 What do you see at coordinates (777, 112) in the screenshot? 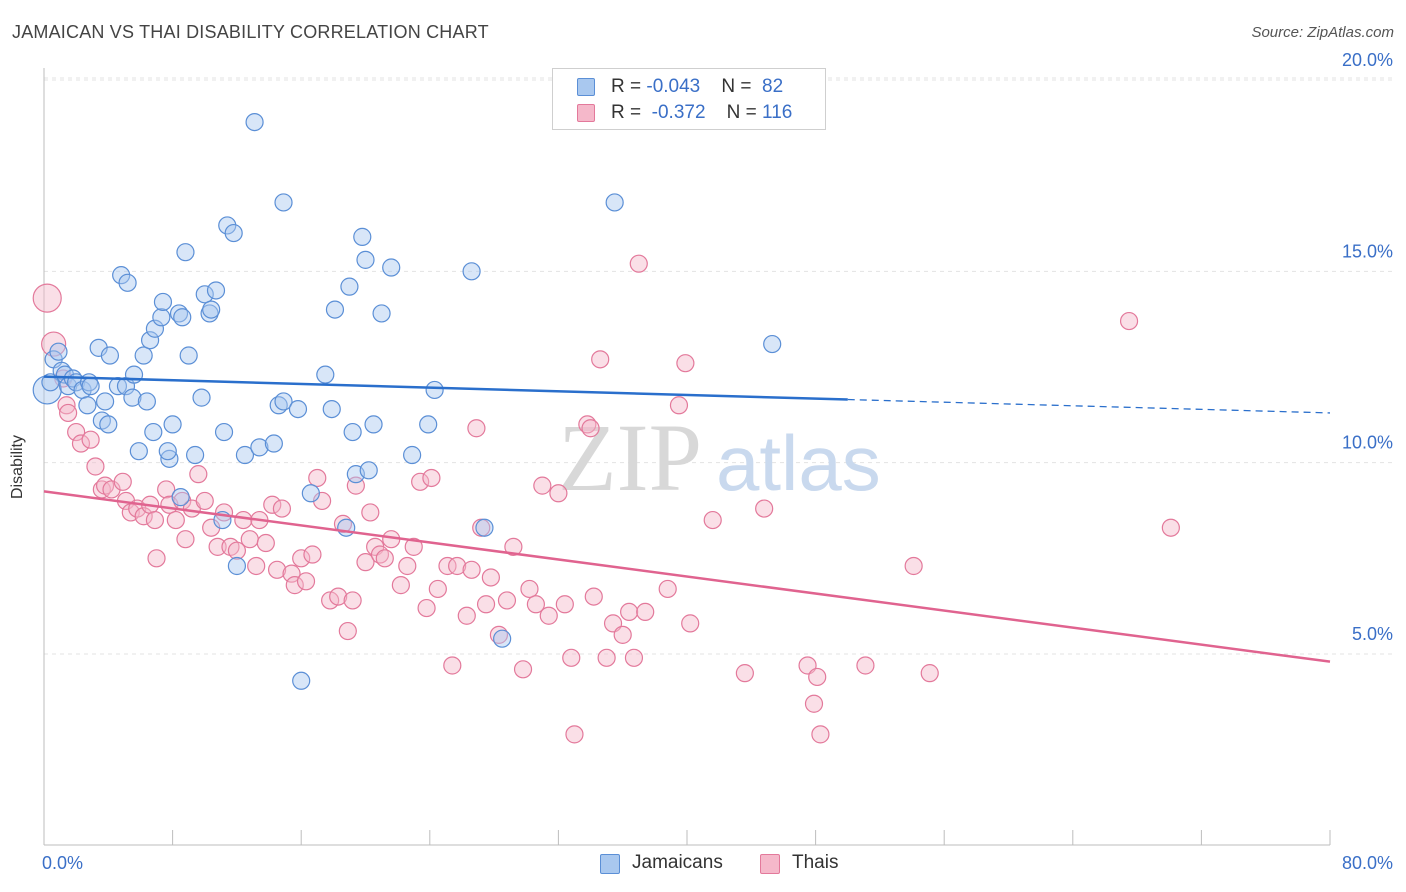
I see `legend-n-value-thais: 116` at bounding box center [777, 112].